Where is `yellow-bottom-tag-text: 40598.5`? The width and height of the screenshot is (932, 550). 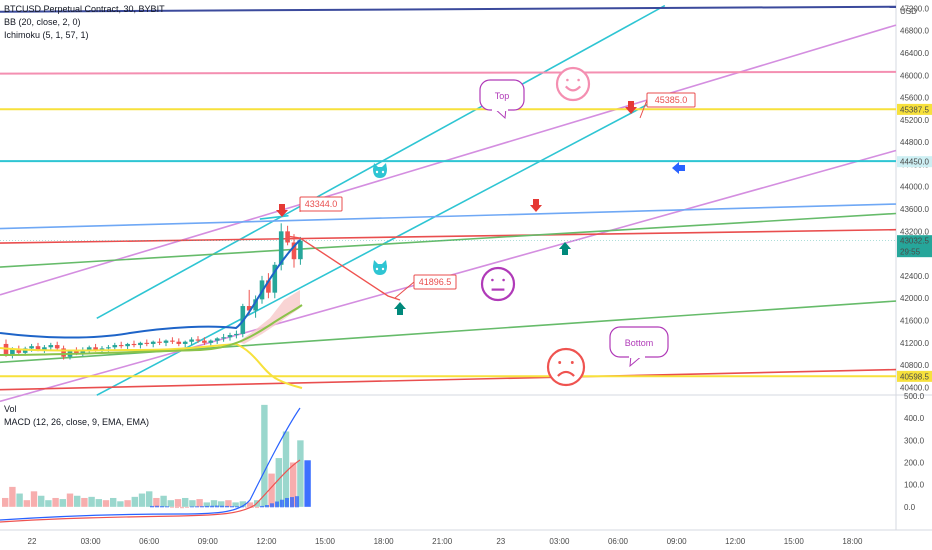
yellow-bottom-tag-text: 40598.5 is located at coordinates (914, 376).